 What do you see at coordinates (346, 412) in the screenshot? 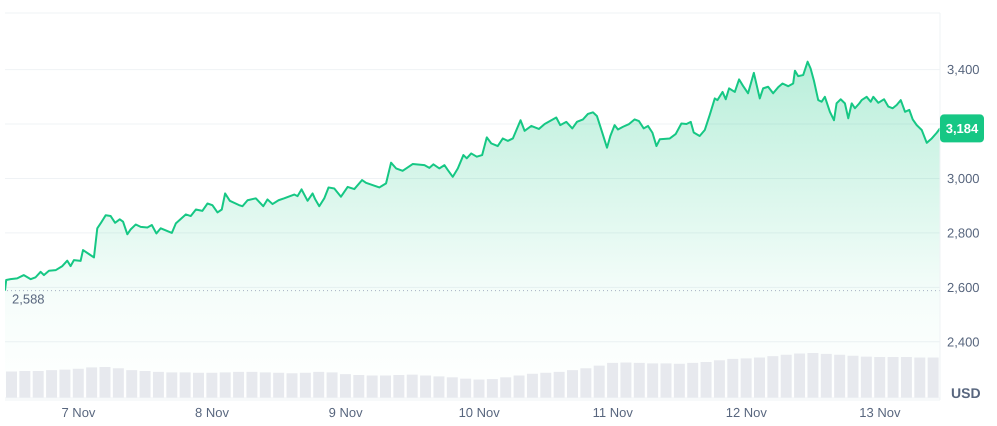
I see `x-tick-label: 9 Nov` at bounding box center [346, 412].